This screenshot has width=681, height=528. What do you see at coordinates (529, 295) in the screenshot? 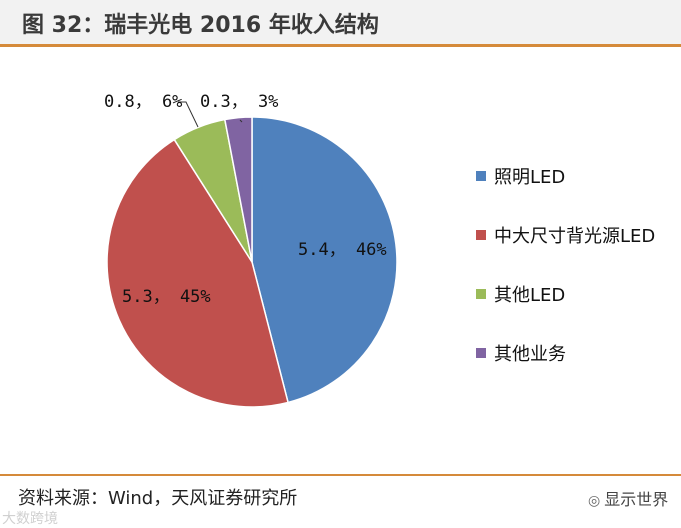
I see `legend-label-2: 其他LED` at bounding box center [529, 295].